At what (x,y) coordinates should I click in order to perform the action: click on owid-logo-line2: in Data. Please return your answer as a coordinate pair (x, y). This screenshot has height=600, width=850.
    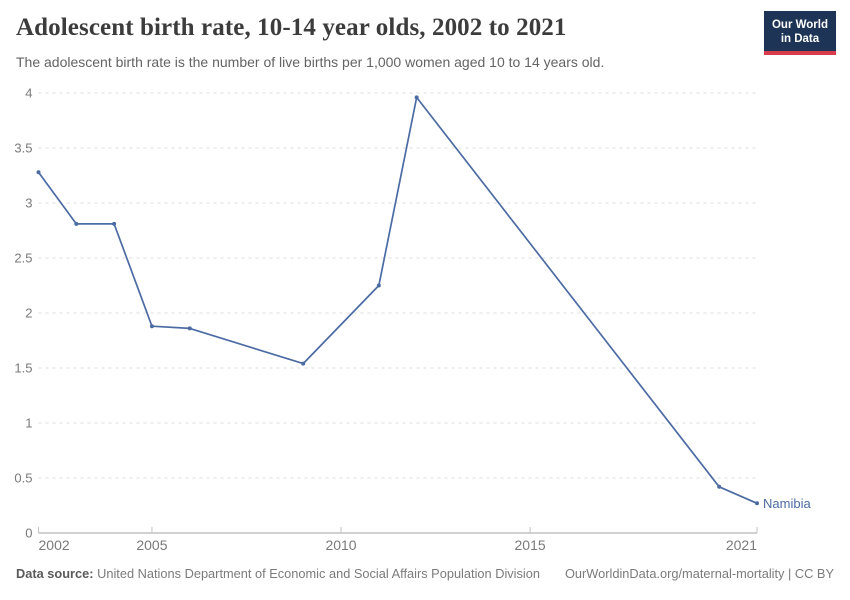
    Looking at the image, I should click on (800, 39).